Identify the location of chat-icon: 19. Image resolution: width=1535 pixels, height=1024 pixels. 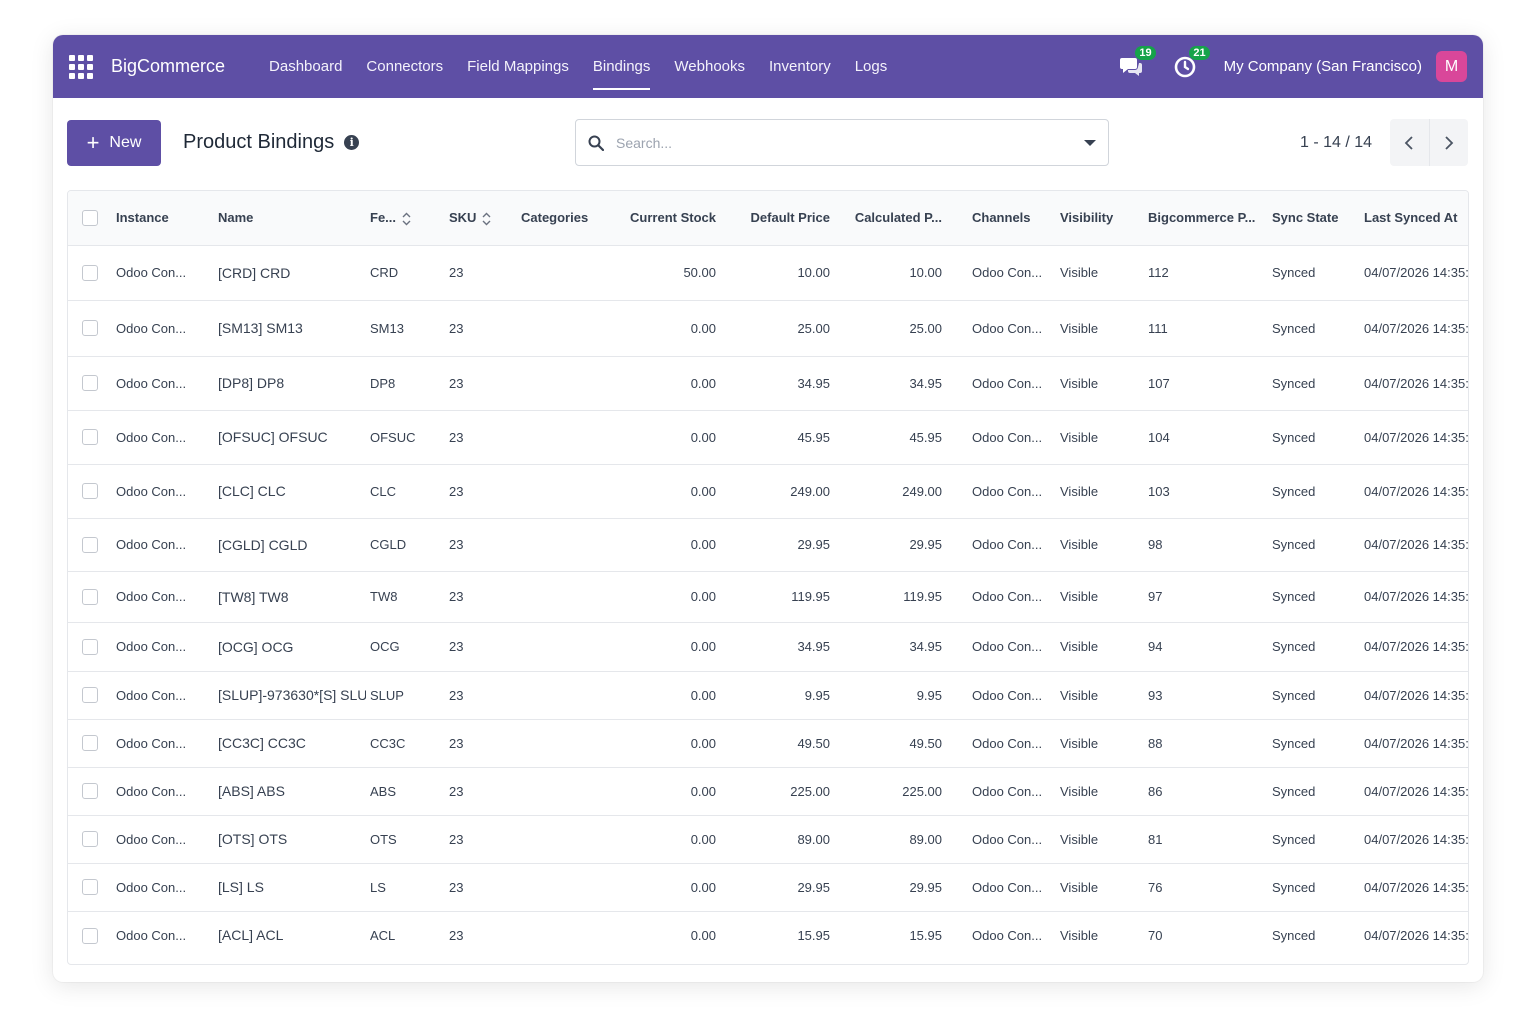
(1136, 63).